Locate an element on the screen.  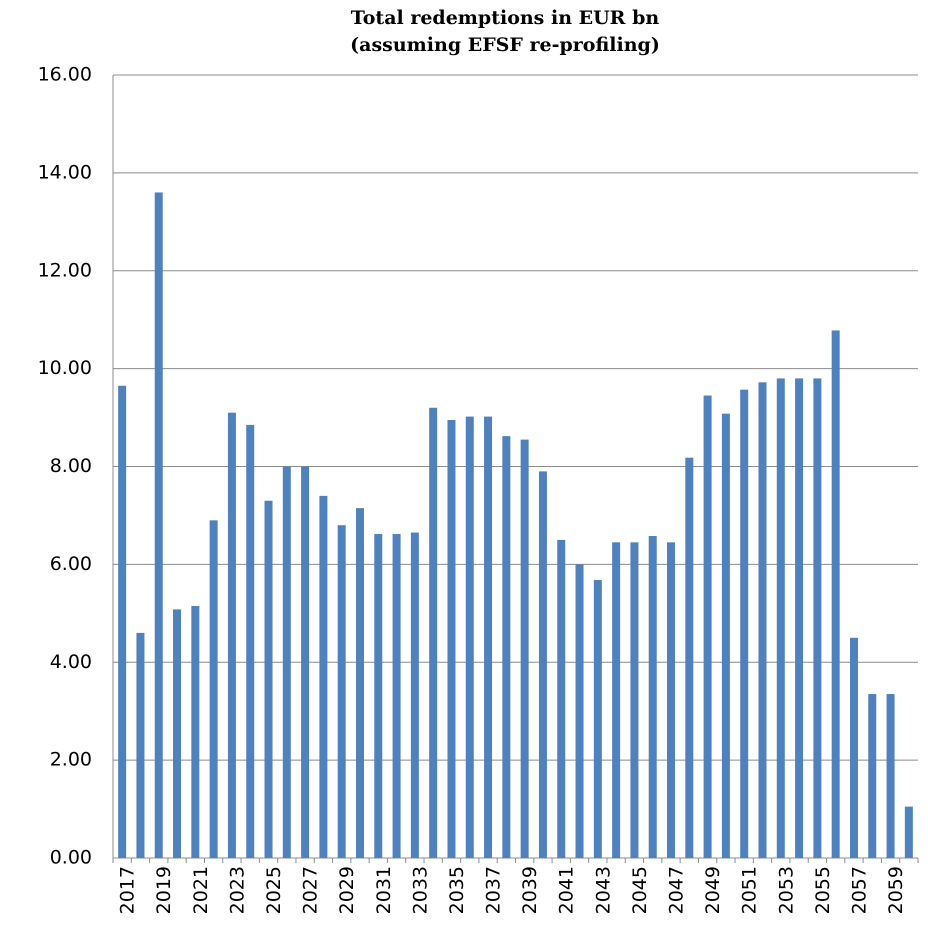
chart-subtitle: (assuming EFSF re-profiling) is located at coordinates (505, 45).